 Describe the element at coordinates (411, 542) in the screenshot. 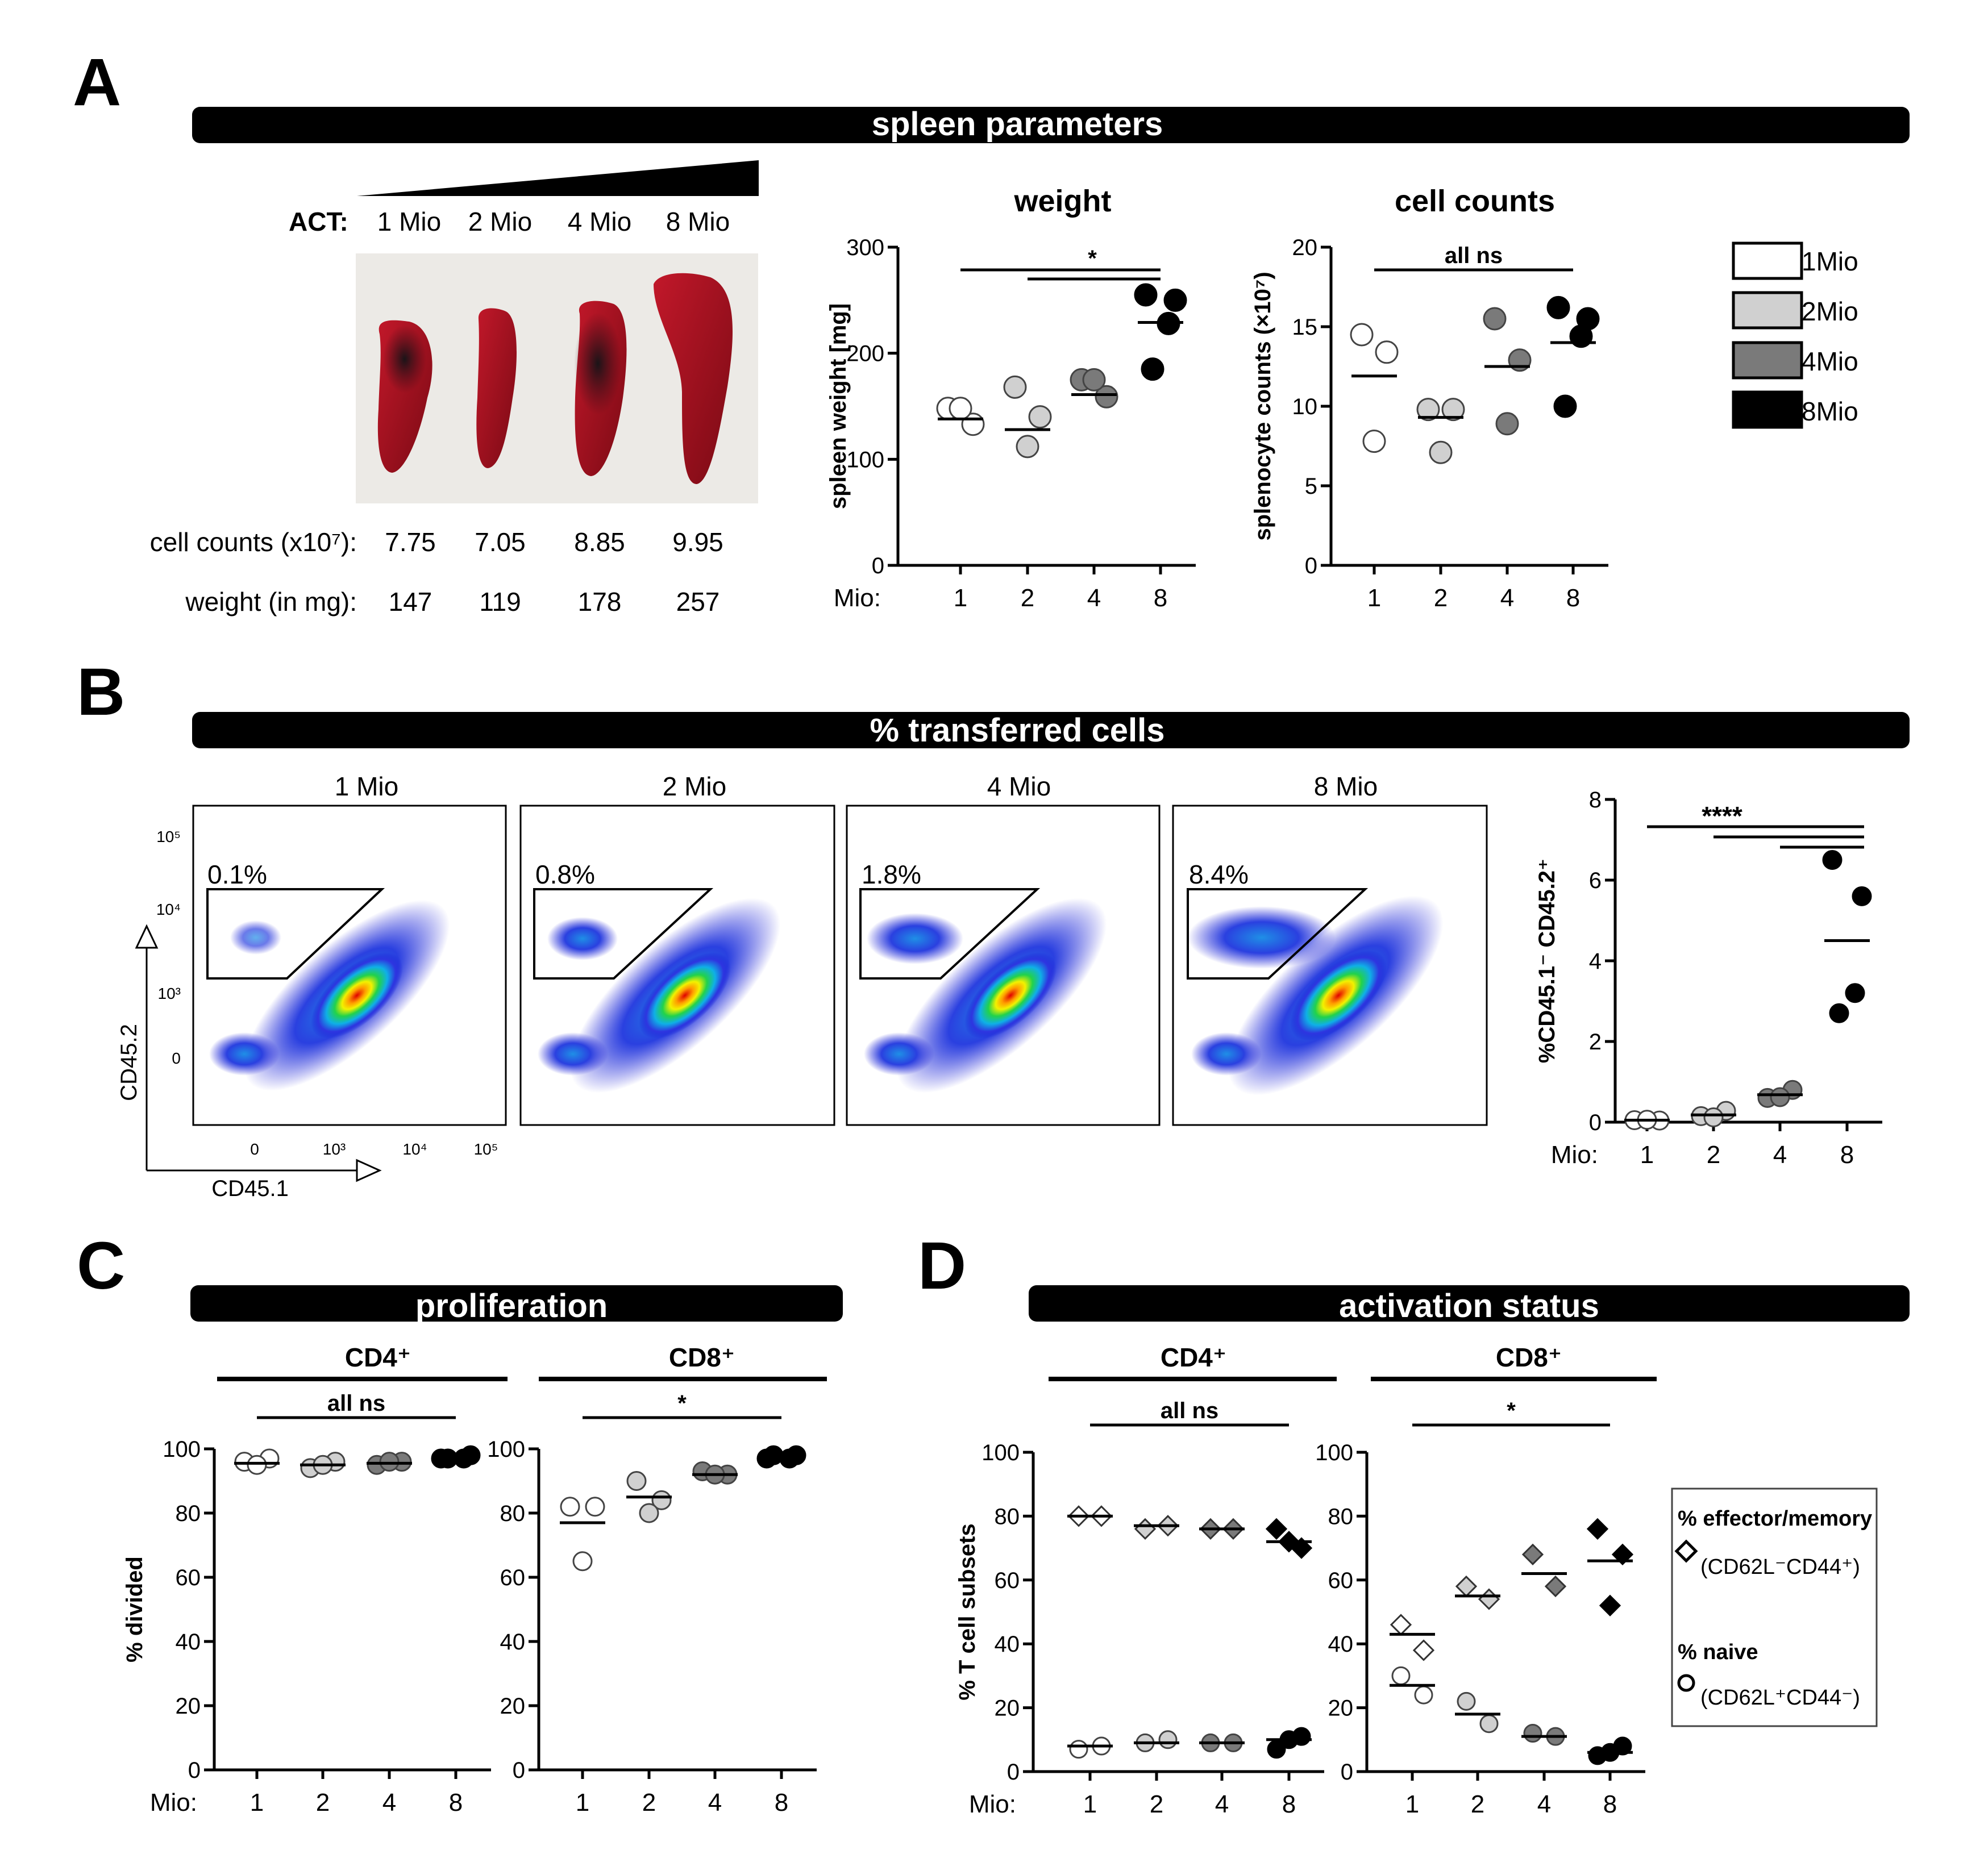

I see `cell-count-1: 7.75` at that location.